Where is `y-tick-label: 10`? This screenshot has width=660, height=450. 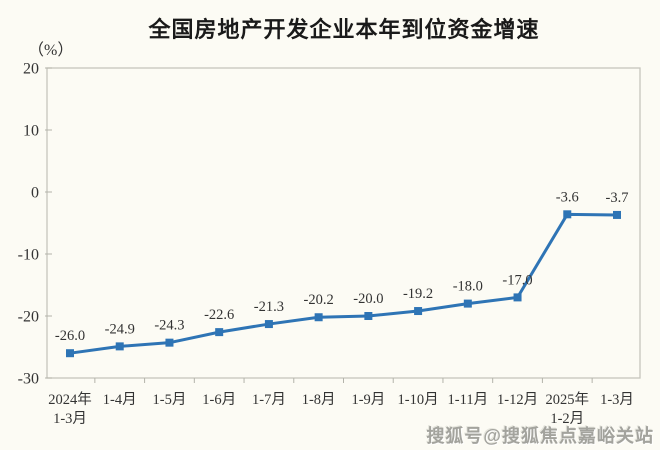
y-tick-label: 10 is located at coordinates (31, 131).